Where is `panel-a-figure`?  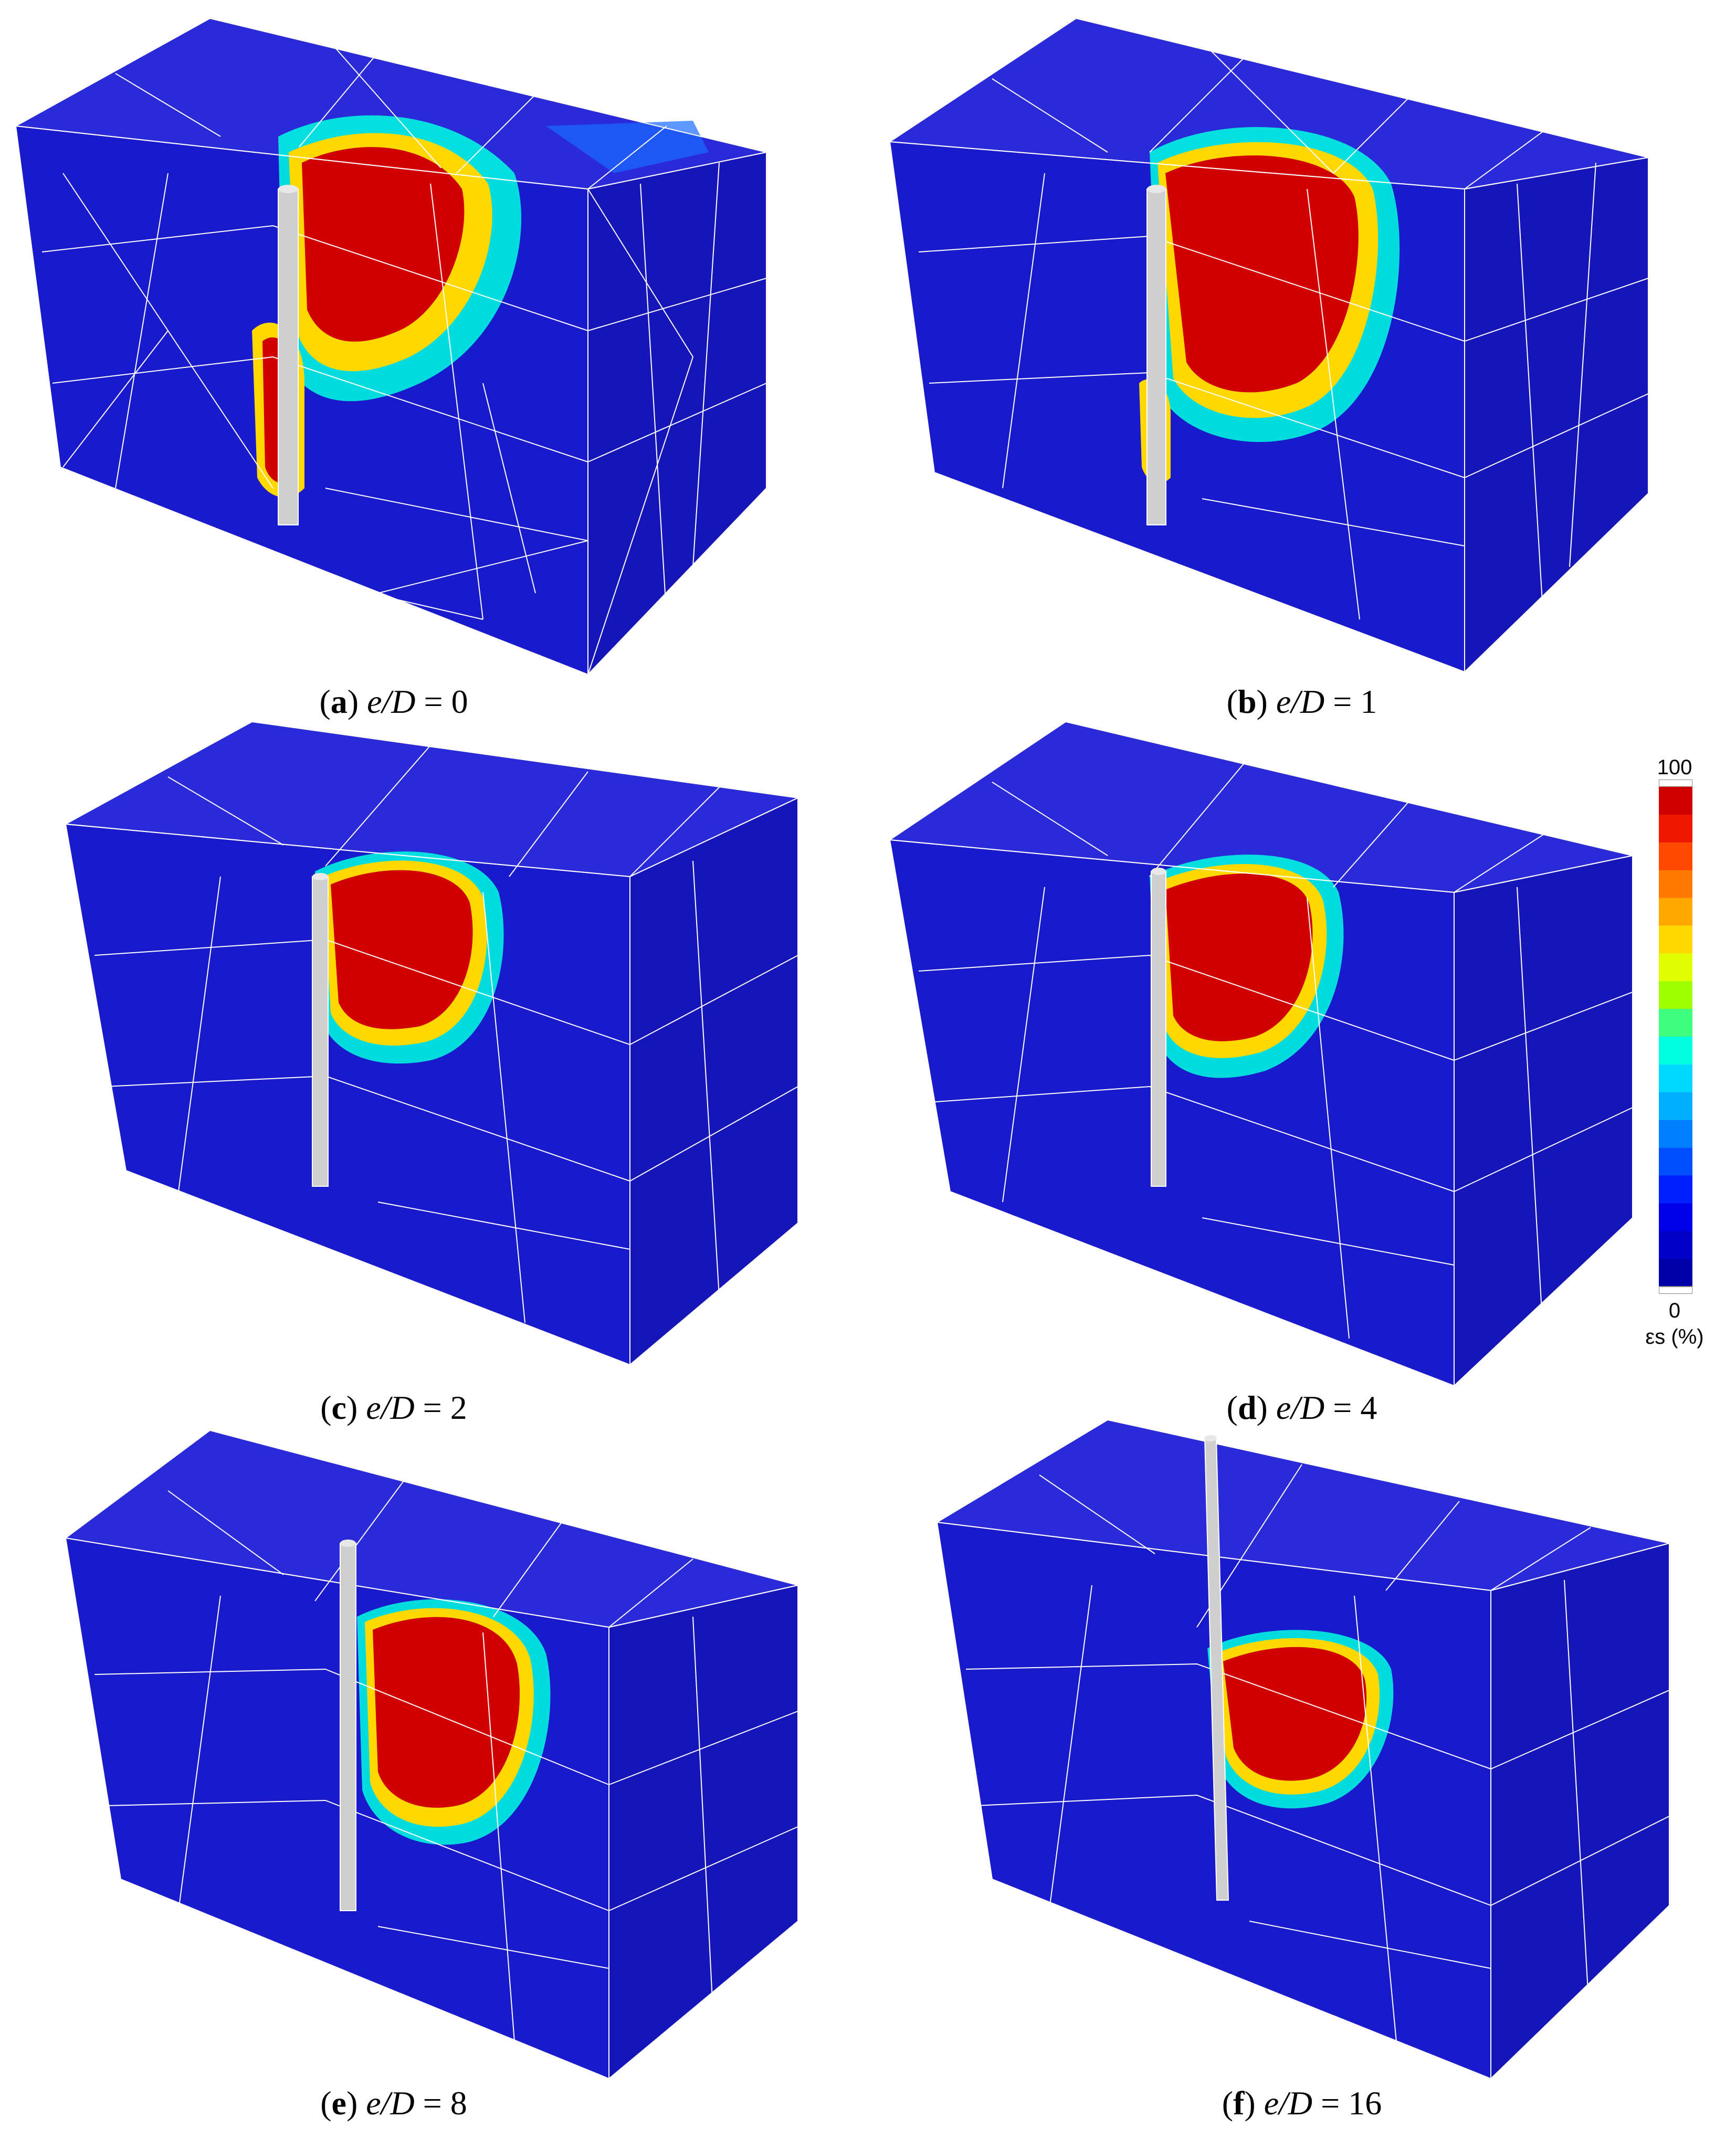 panel-a-figure is located at coordinates (391, 346).